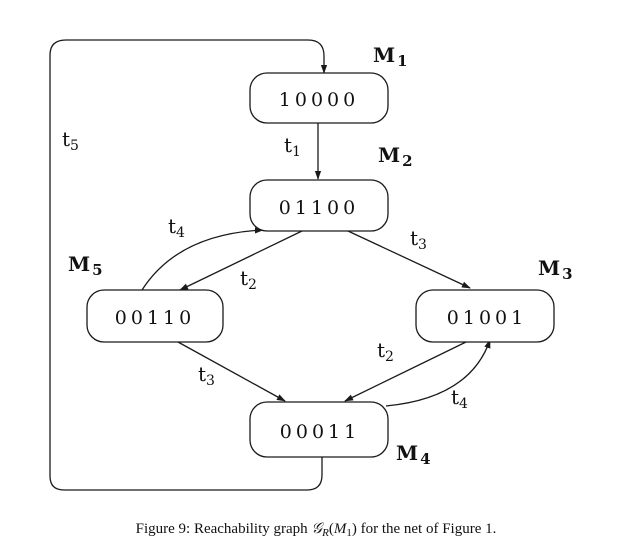  I want to click on edge-label-t3-left: t3, so click(206, 375).